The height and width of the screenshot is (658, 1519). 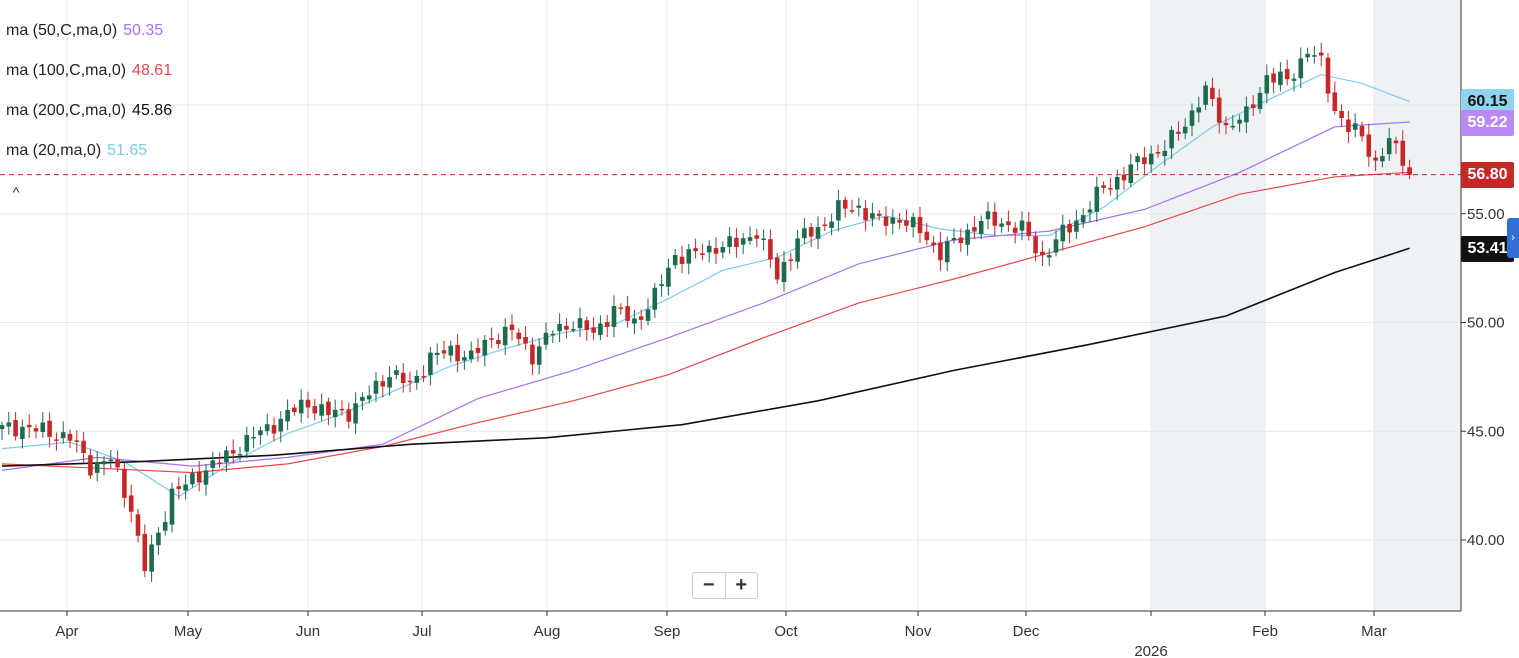 I want to click on expand-panel-icon: ›, so click(x=1513, y=238).